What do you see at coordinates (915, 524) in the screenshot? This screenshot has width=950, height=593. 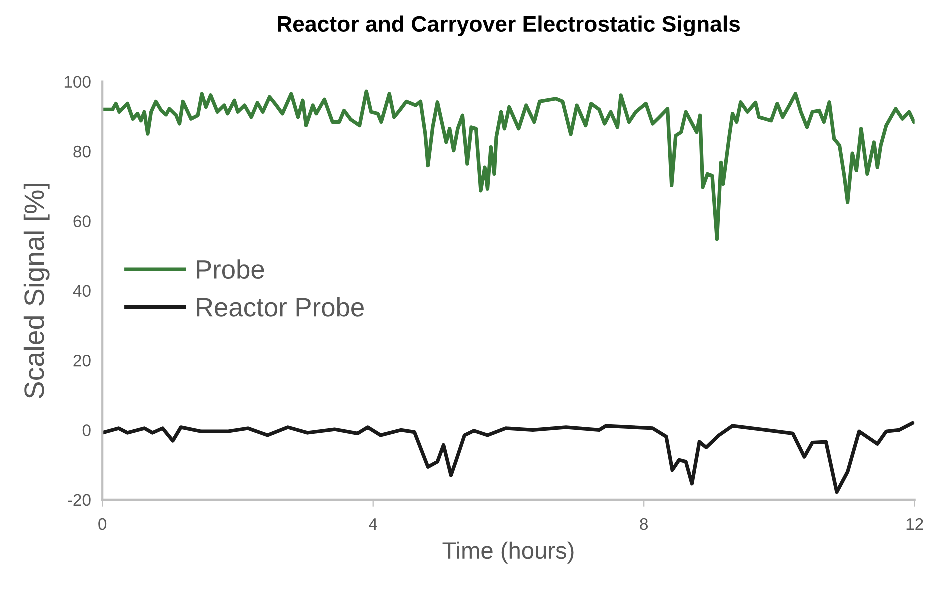 I see `x-tick-label: 12` at bounding box center [915, 524].